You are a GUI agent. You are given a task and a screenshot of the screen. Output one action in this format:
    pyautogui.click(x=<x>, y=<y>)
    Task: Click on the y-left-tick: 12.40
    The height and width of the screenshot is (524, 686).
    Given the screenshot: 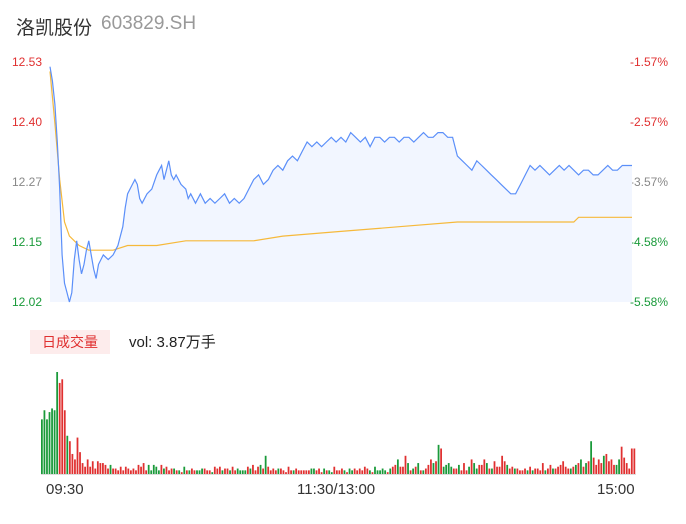 What is the action you would take?
    pyautogui.click(x=27, y=122)
    